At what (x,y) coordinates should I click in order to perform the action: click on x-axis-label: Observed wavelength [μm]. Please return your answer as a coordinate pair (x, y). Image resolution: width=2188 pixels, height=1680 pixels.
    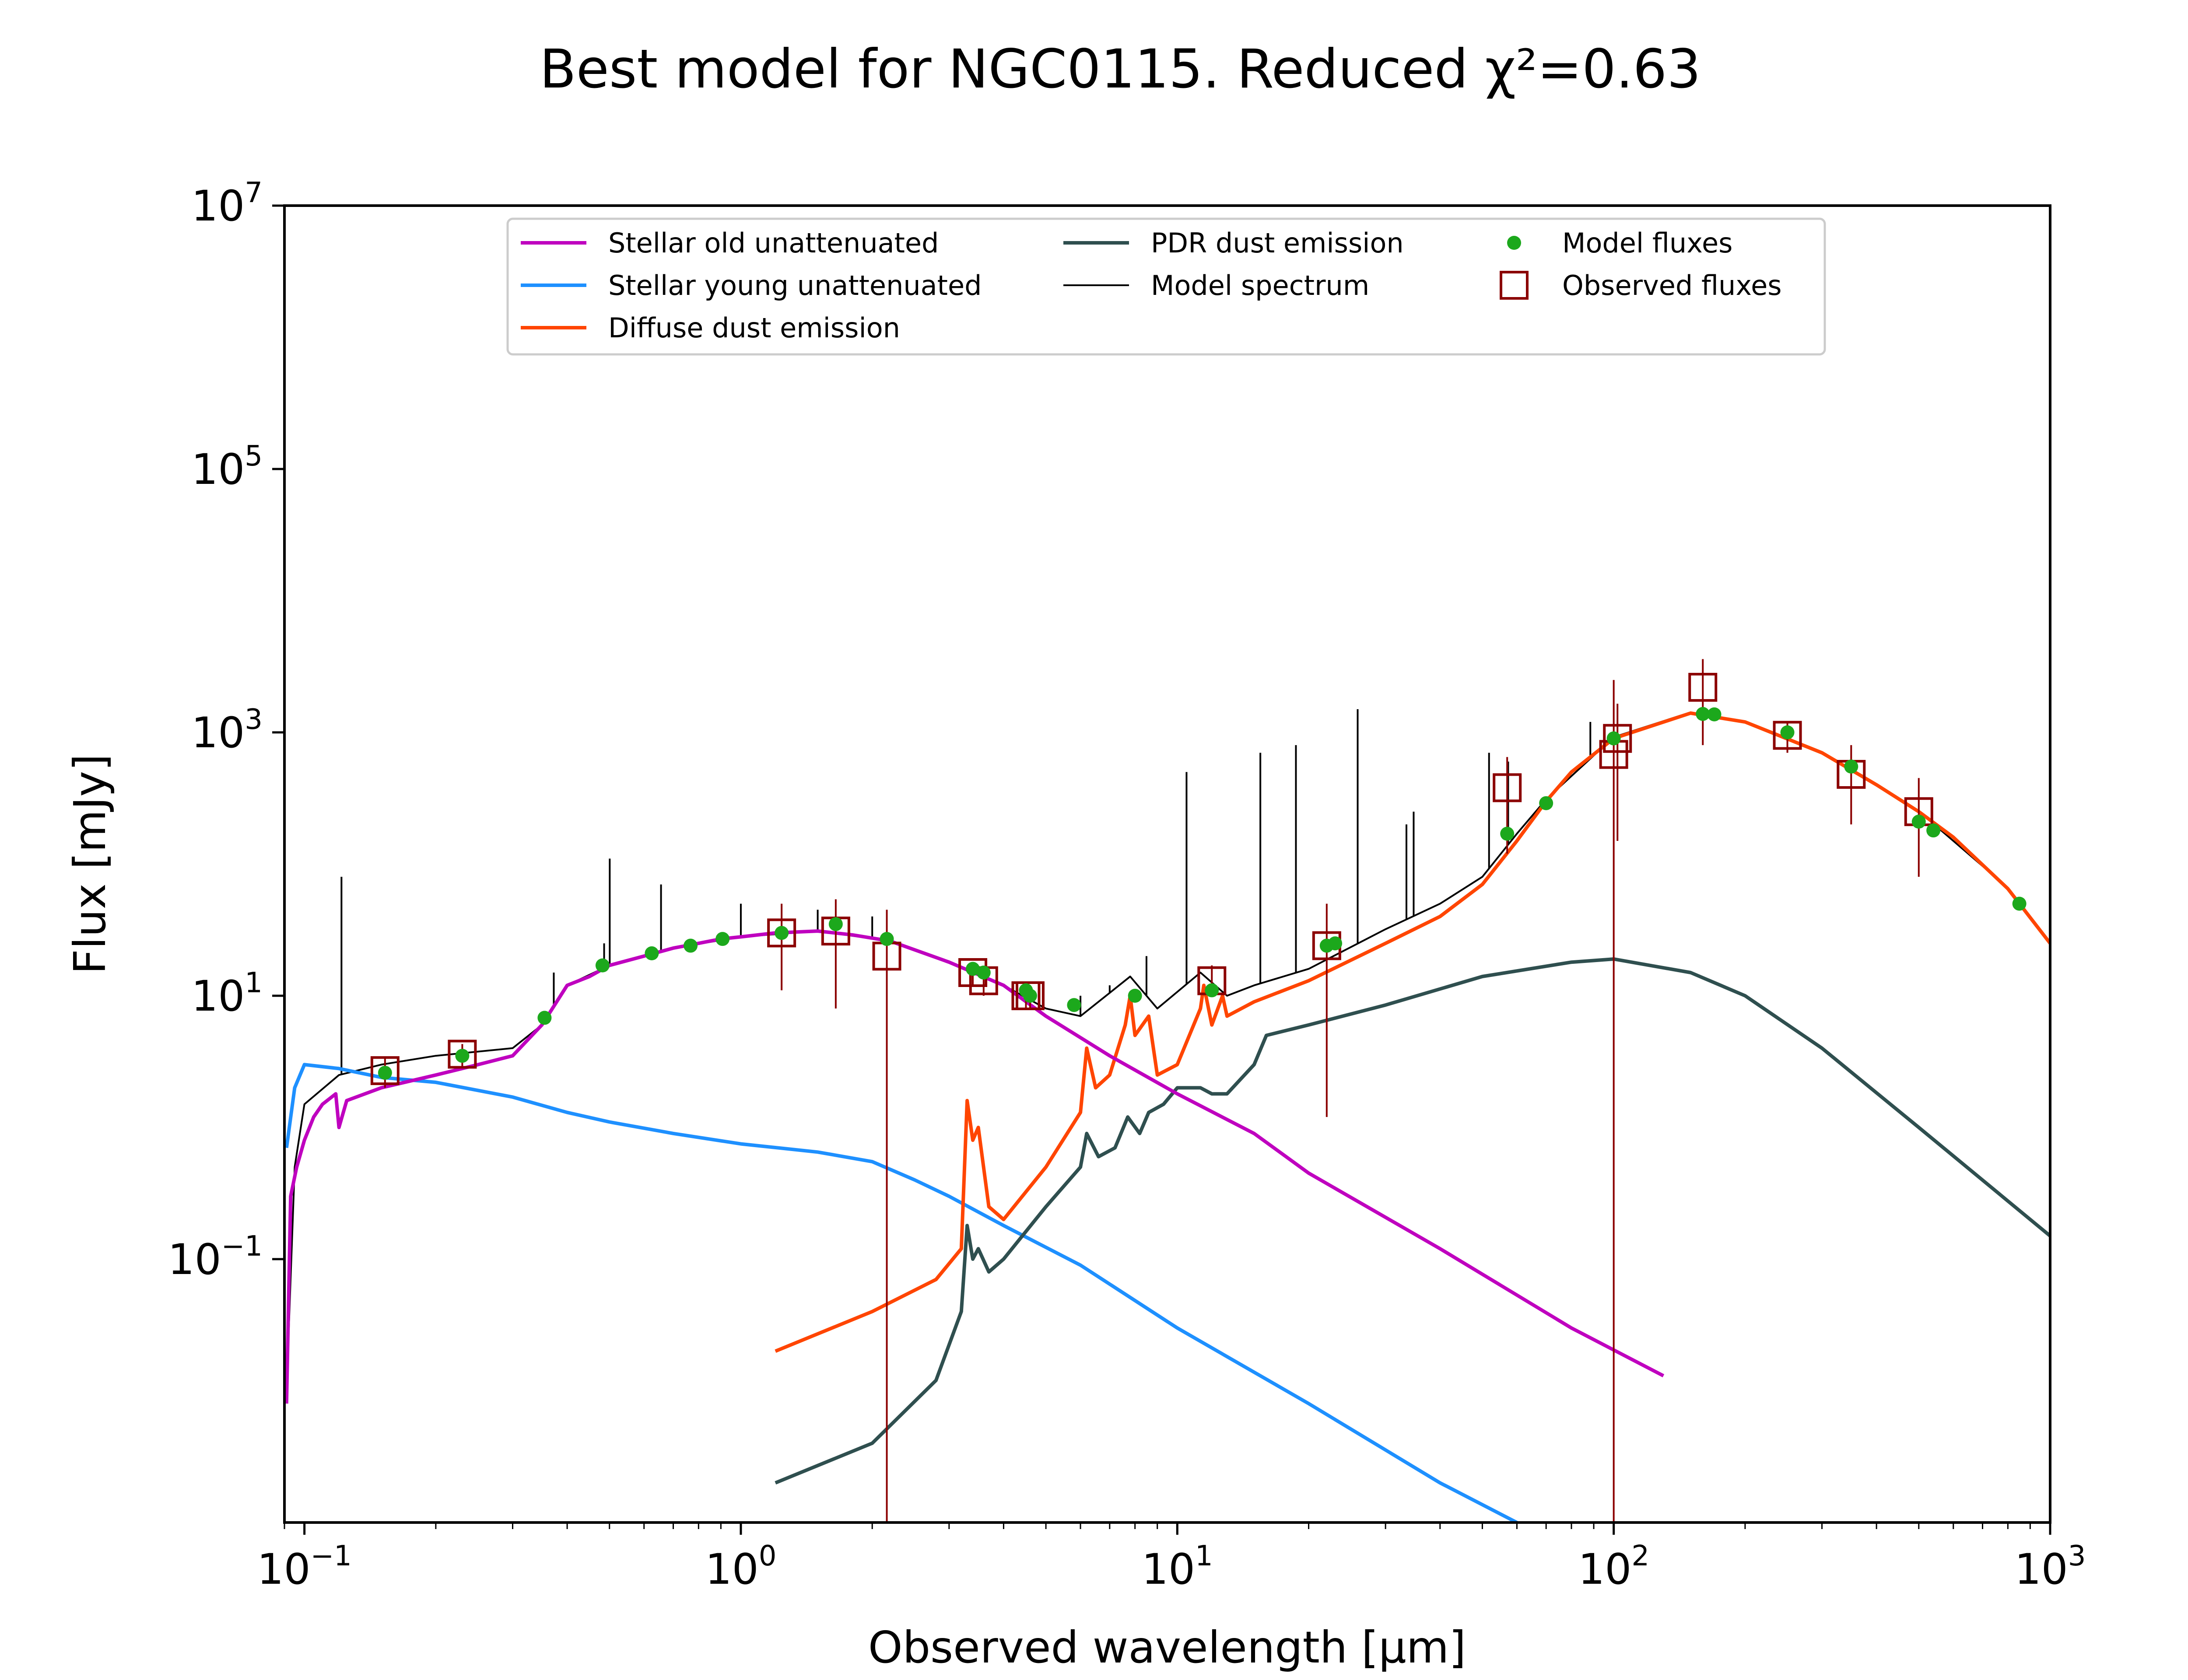
    Looking at the image, I should click on (1167, 1647).